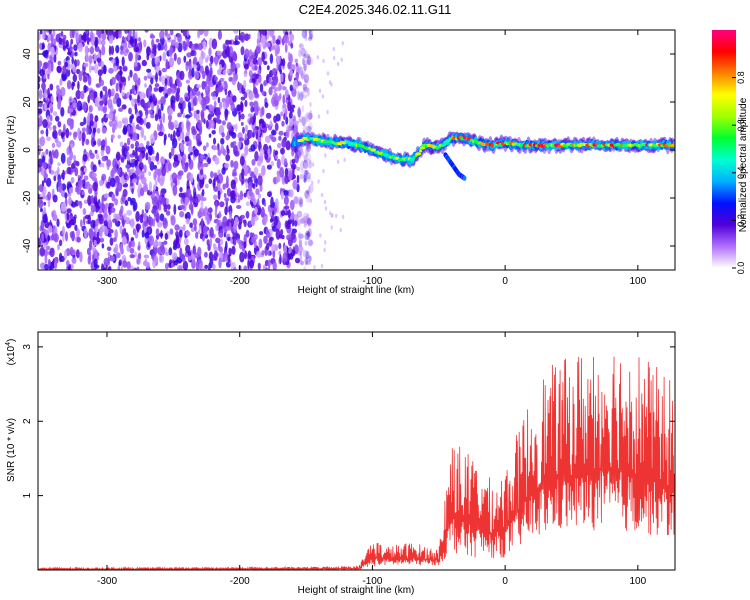 The image size is (750, 600). I want to click on y-tick-label: 2, so click(27, 421).